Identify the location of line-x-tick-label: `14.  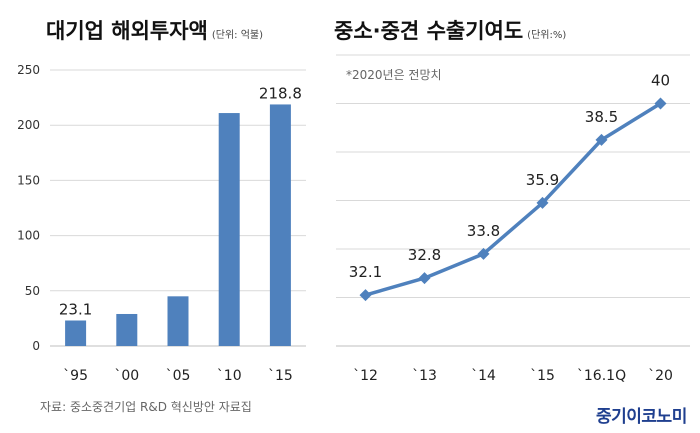
(483, 376).